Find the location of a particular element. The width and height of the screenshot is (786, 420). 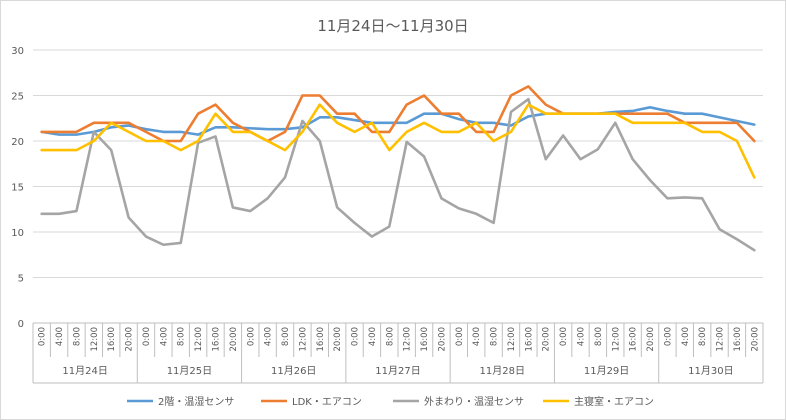

chart-title: 11月24日～11月30日 is located at coordinates (392, 26).